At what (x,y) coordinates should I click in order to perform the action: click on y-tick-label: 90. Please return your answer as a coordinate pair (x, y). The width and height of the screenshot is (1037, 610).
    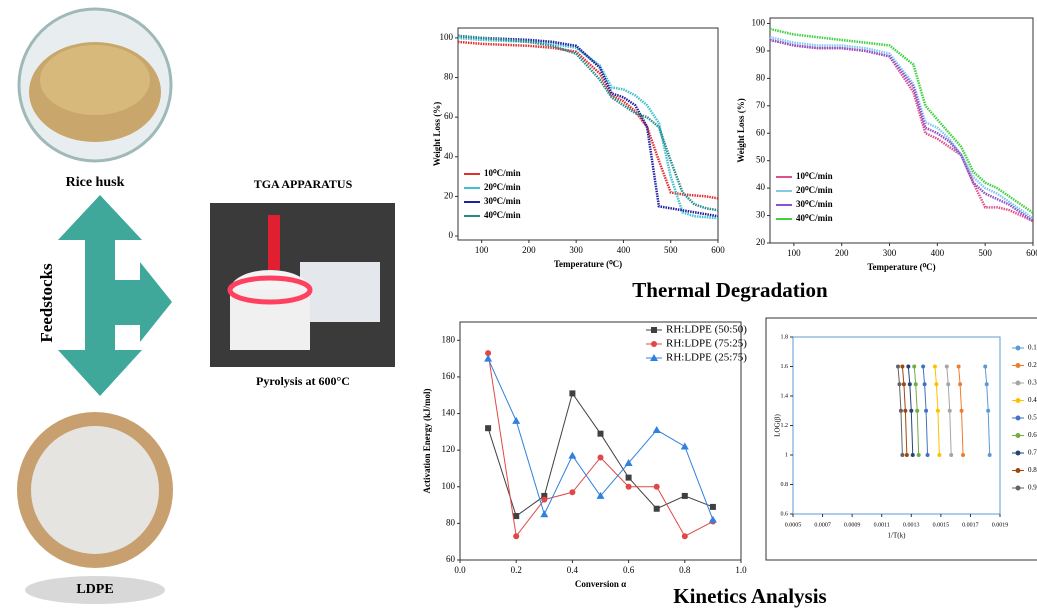
    Looking at the image, I should click on (761, 50).